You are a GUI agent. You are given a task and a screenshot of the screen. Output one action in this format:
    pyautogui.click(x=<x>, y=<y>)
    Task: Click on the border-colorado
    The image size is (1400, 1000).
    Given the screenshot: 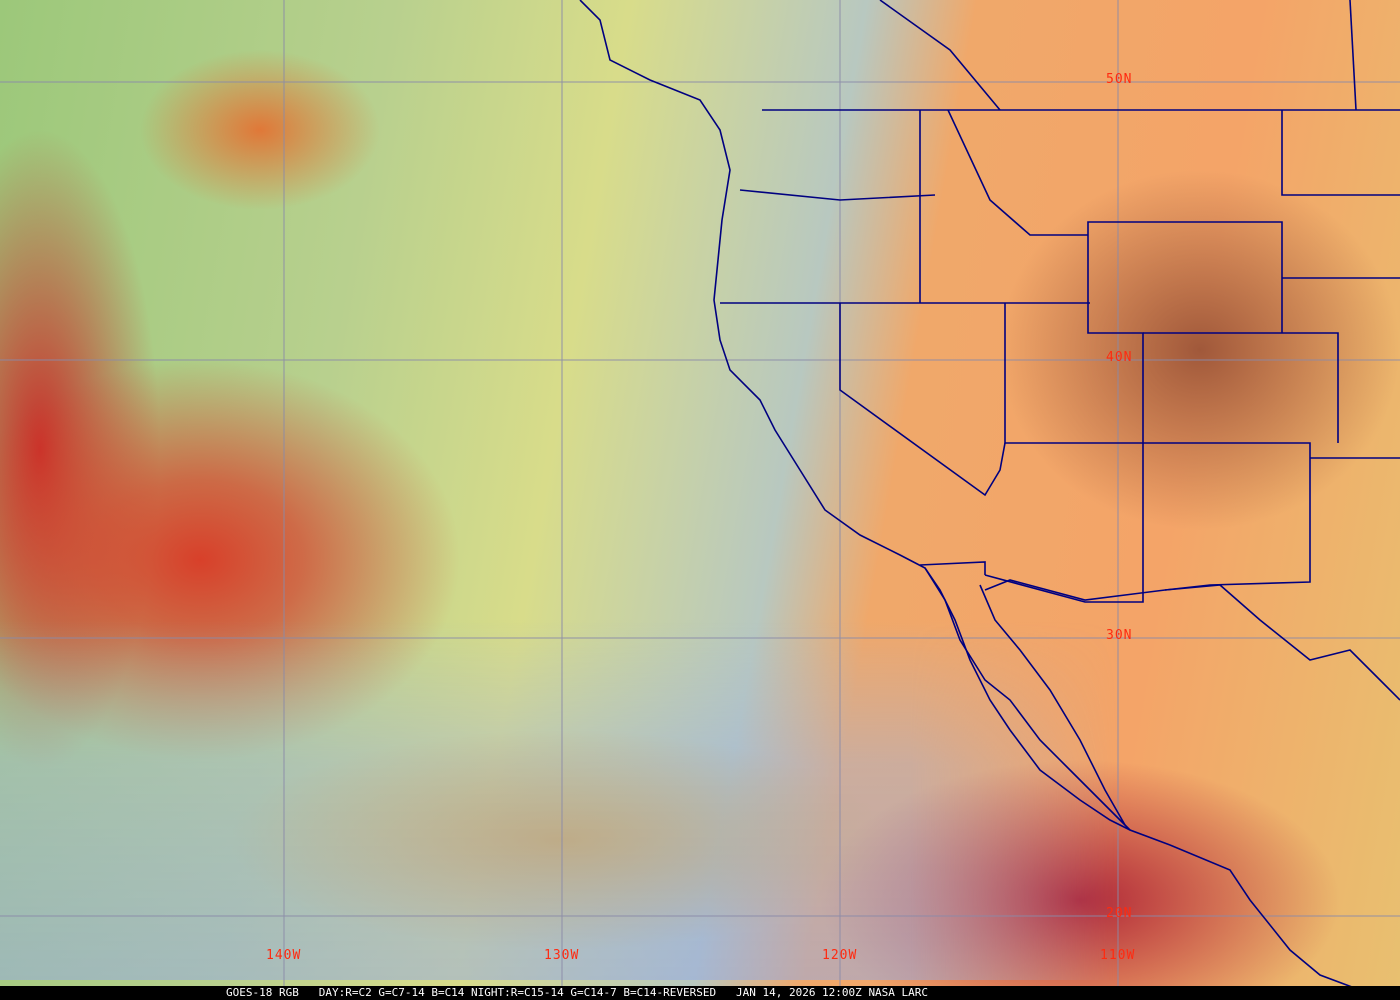 What is the action you would take?
    pyautogui.click(x=1241, y=387)
    